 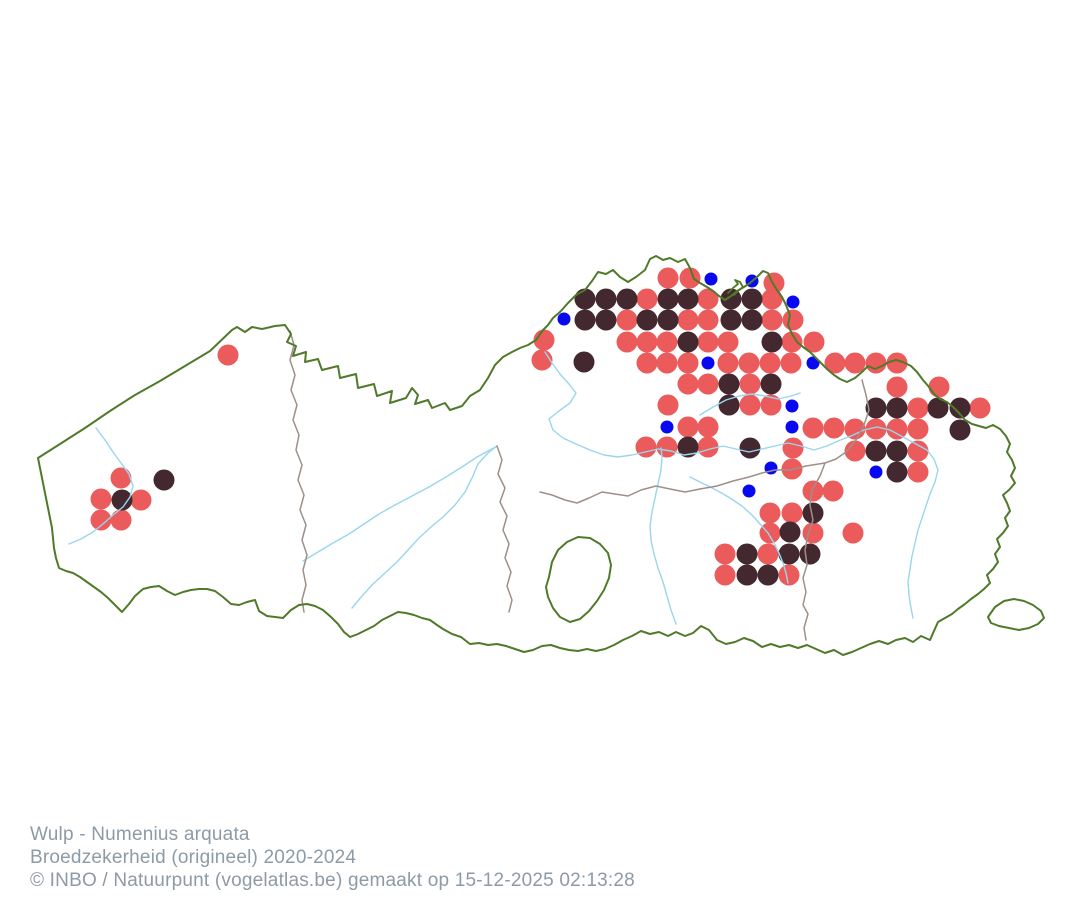 What do you see at coordinates (193, 857) in the screenshot?
I see `map-subtitle: Broedzekerheid (origineel) 2020-2024` at bounding box center [193, 857].